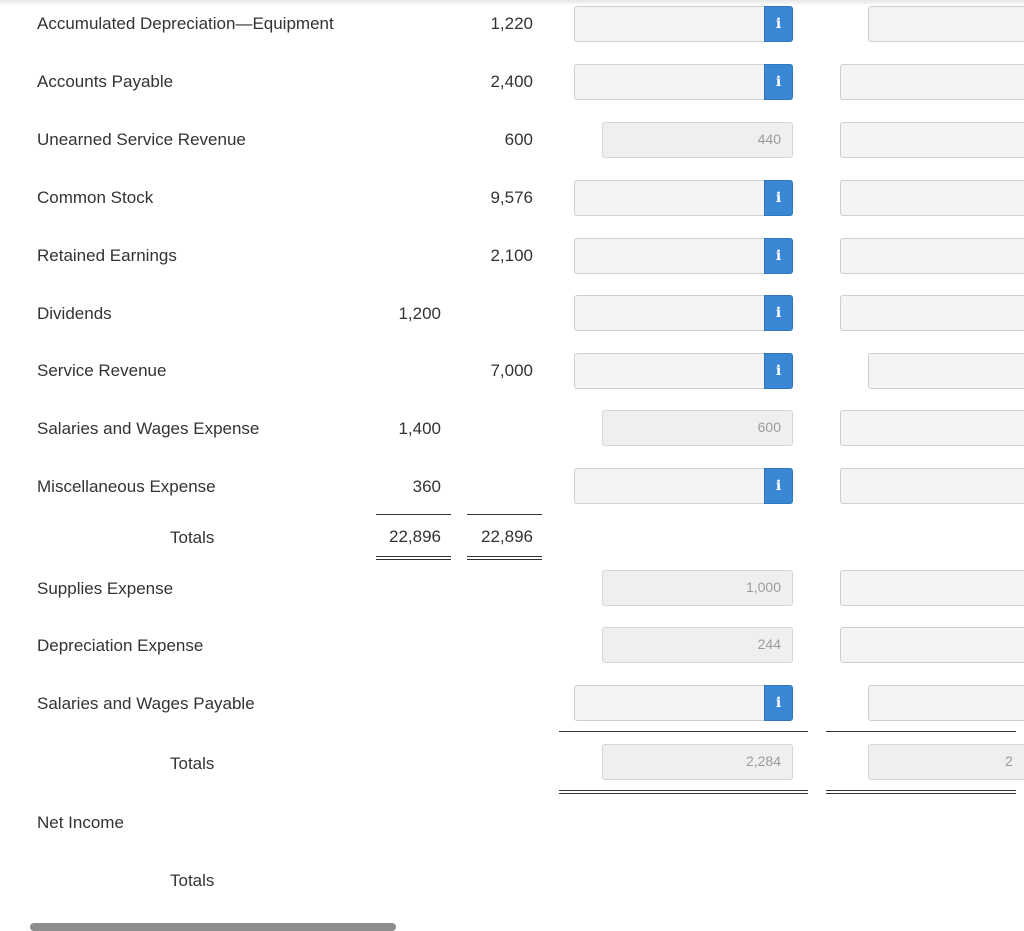  I want to click on row-label: Supplies Expense, so click(105, 588).